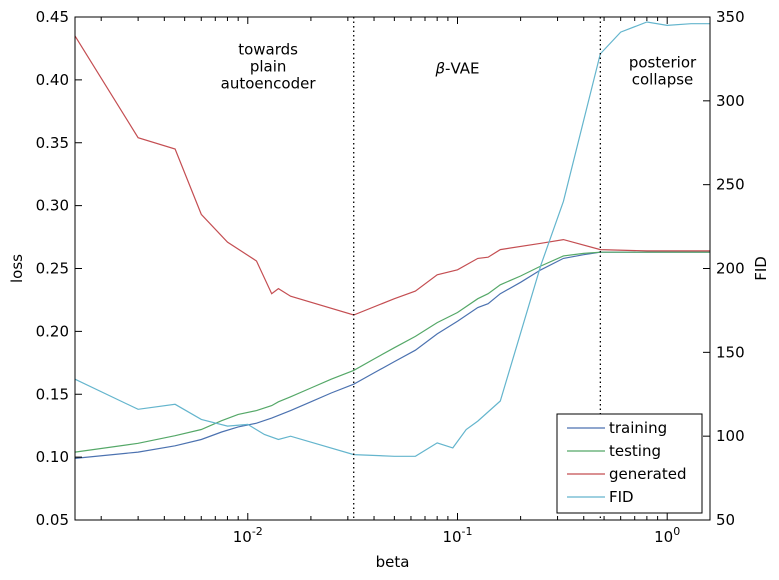  I want to click on x-axis-title: beta, so click(393, 562).